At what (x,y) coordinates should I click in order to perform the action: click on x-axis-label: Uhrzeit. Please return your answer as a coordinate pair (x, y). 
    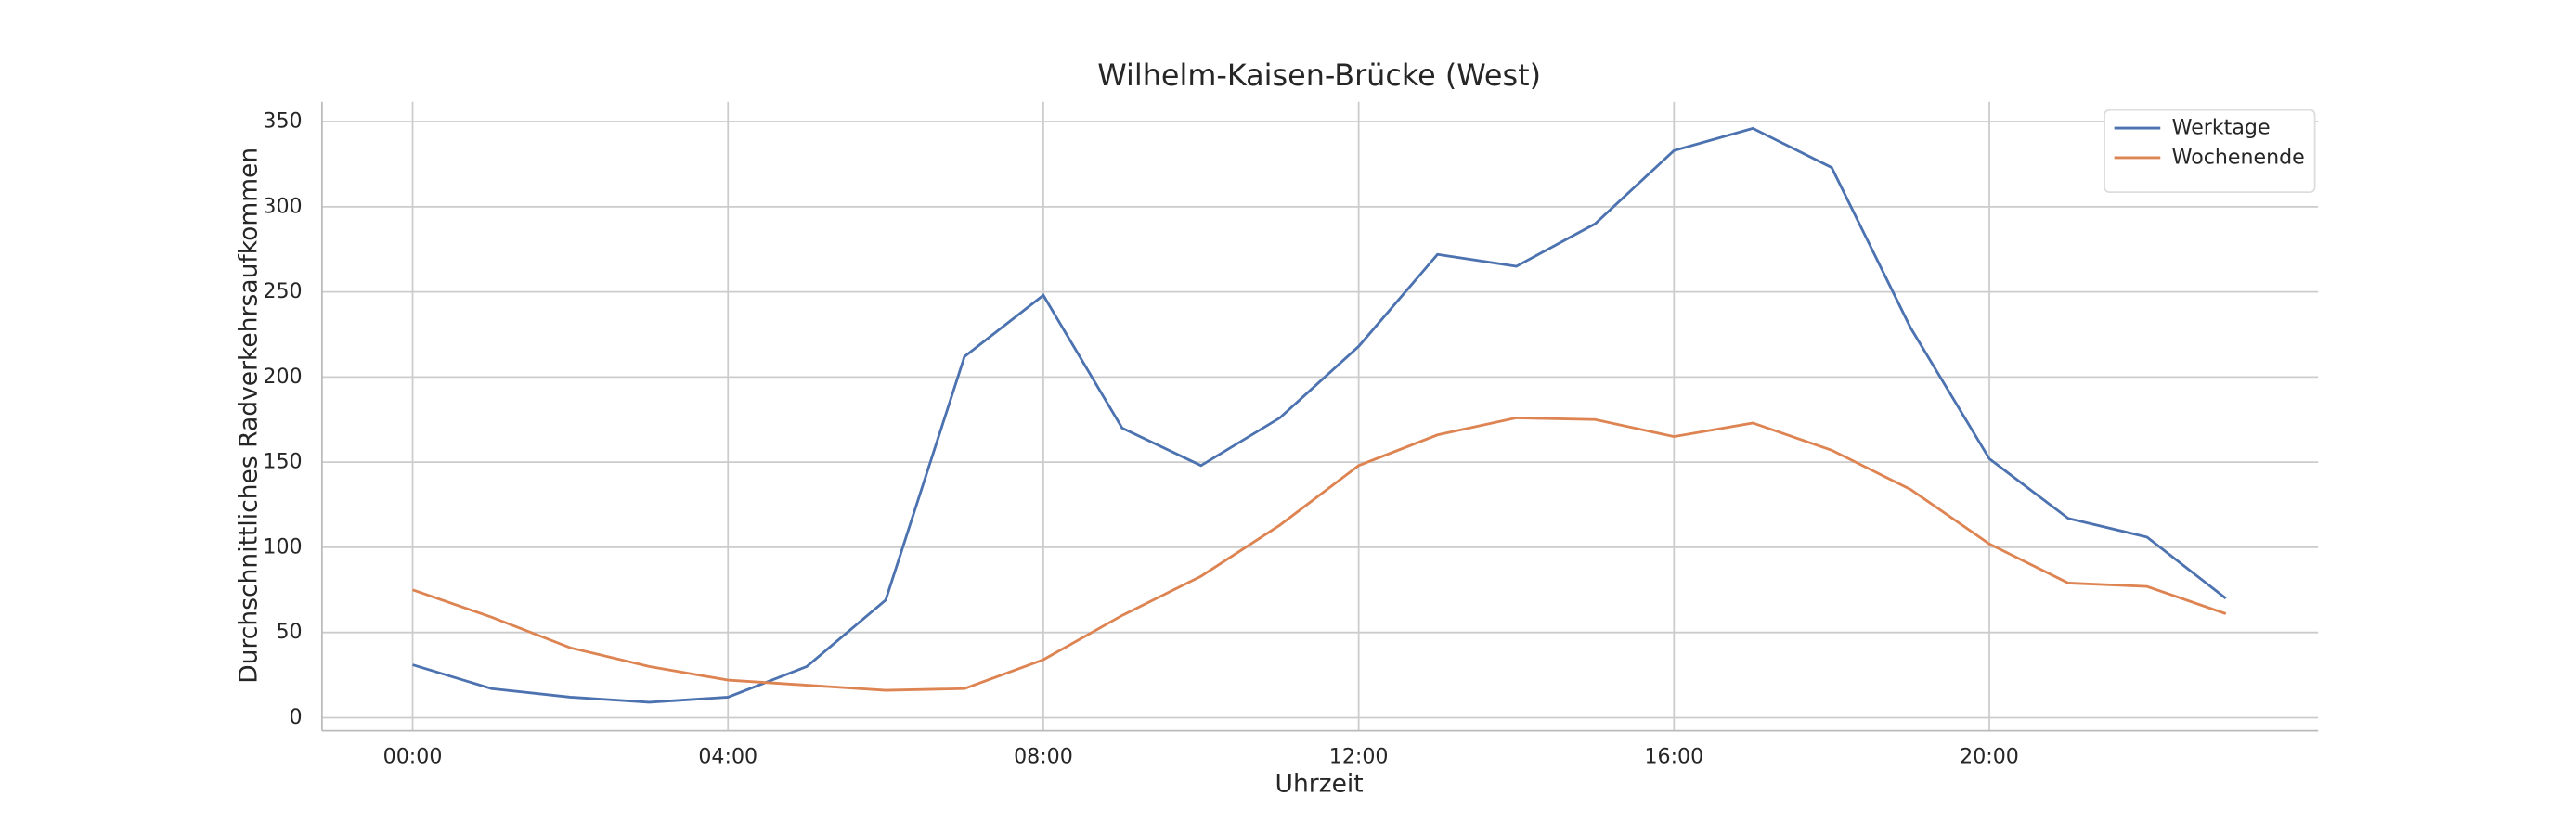
    Looking at the image, I should click on (1319, 784).